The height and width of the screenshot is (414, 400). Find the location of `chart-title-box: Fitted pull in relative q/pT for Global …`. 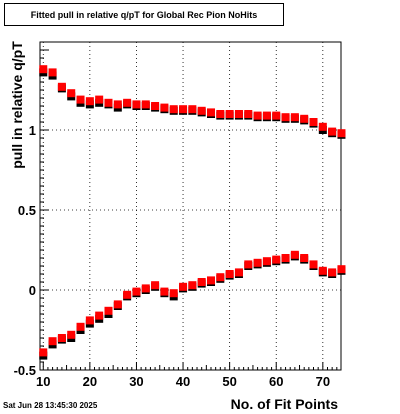

chart-title-box: Fitted pull in relative q/pT for Global … is located at coordinates (144, 14).